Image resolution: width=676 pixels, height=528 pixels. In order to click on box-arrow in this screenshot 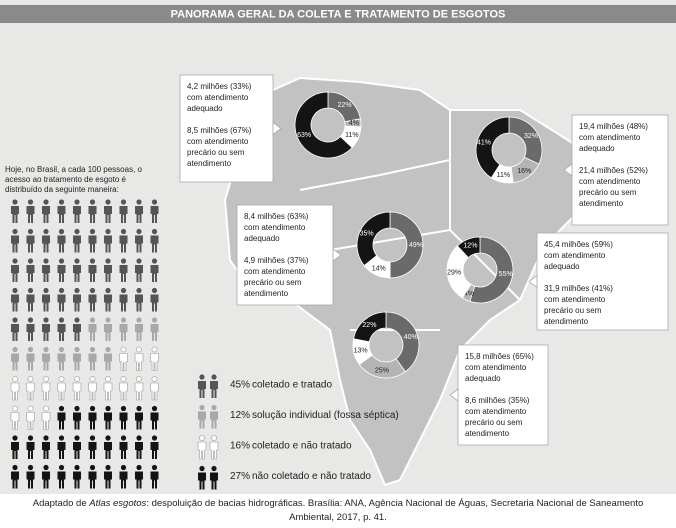, I will do `click(337, 255)`.